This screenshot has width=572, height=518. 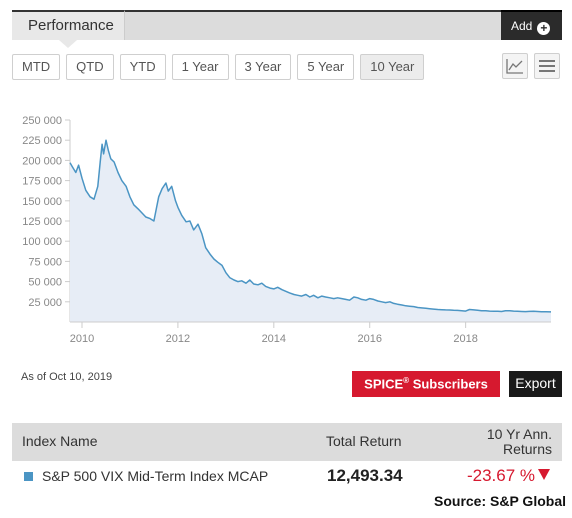 What do you see at coordinates (544, 474) in the screenshot?
I see `down-arrow-icon` at bounding box center [544, 474].